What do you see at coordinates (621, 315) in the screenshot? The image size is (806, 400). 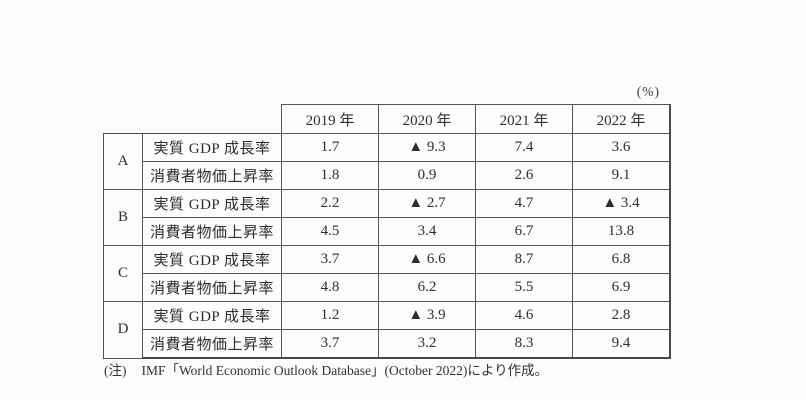 I see `value-cell: 2.8` at bounding box center [621, 315].